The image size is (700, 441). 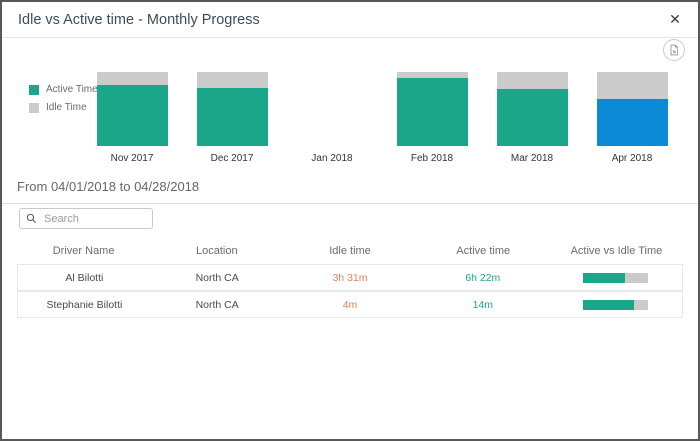 What do you see at coordinates (139, 19) in the screenshot?
I see `dialog-title: Idle vs Active time - Monthly Progress` at bounding box center [139, 19].